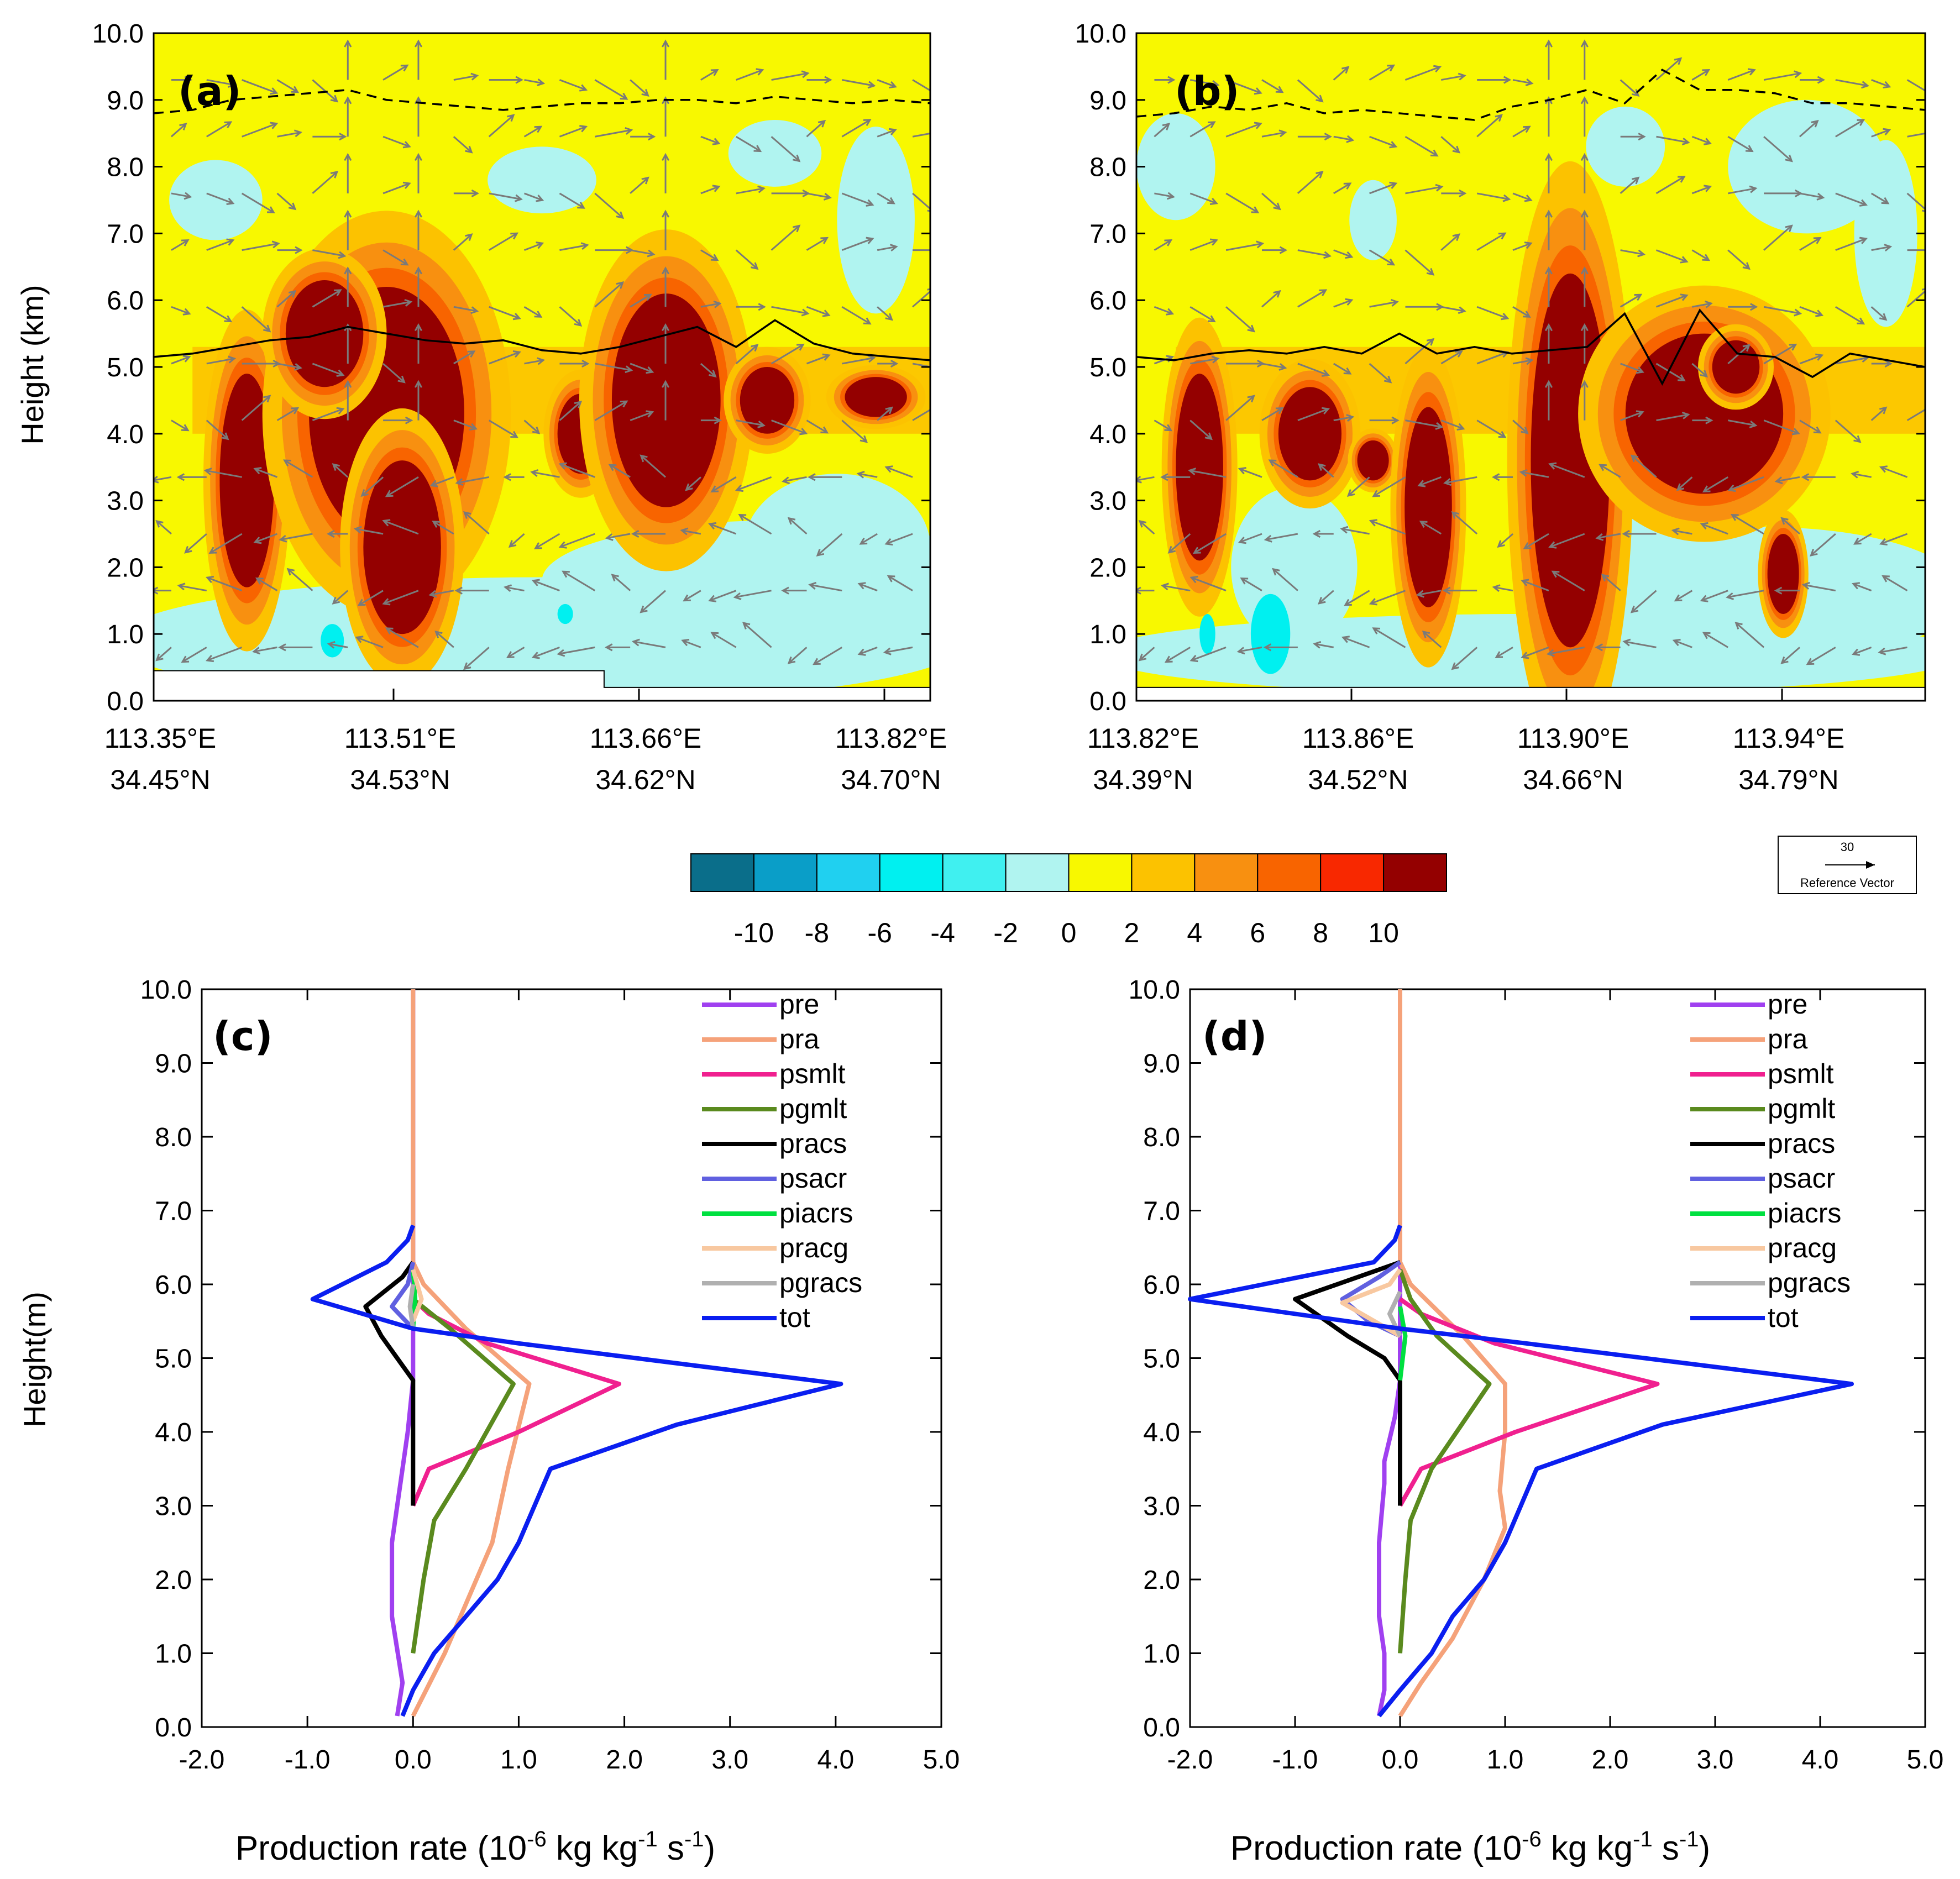  I want to click on legend-label-pracs: pracs, so click(1802, 1143).